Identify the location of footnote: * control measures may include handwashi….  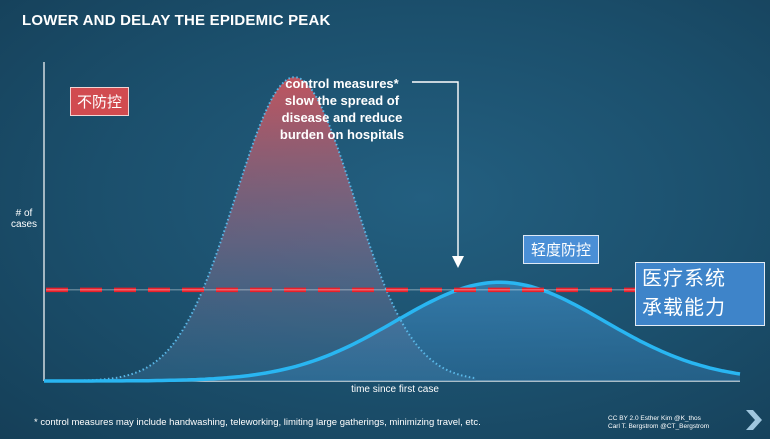
(257, 422).